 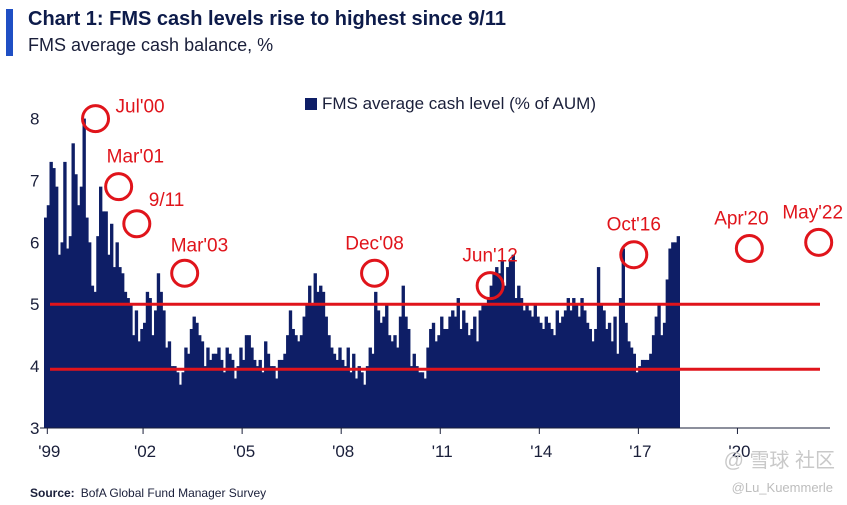 I want to click on chart-legend: FMS average cash level (% of AUM), so click(x=450, y=104).